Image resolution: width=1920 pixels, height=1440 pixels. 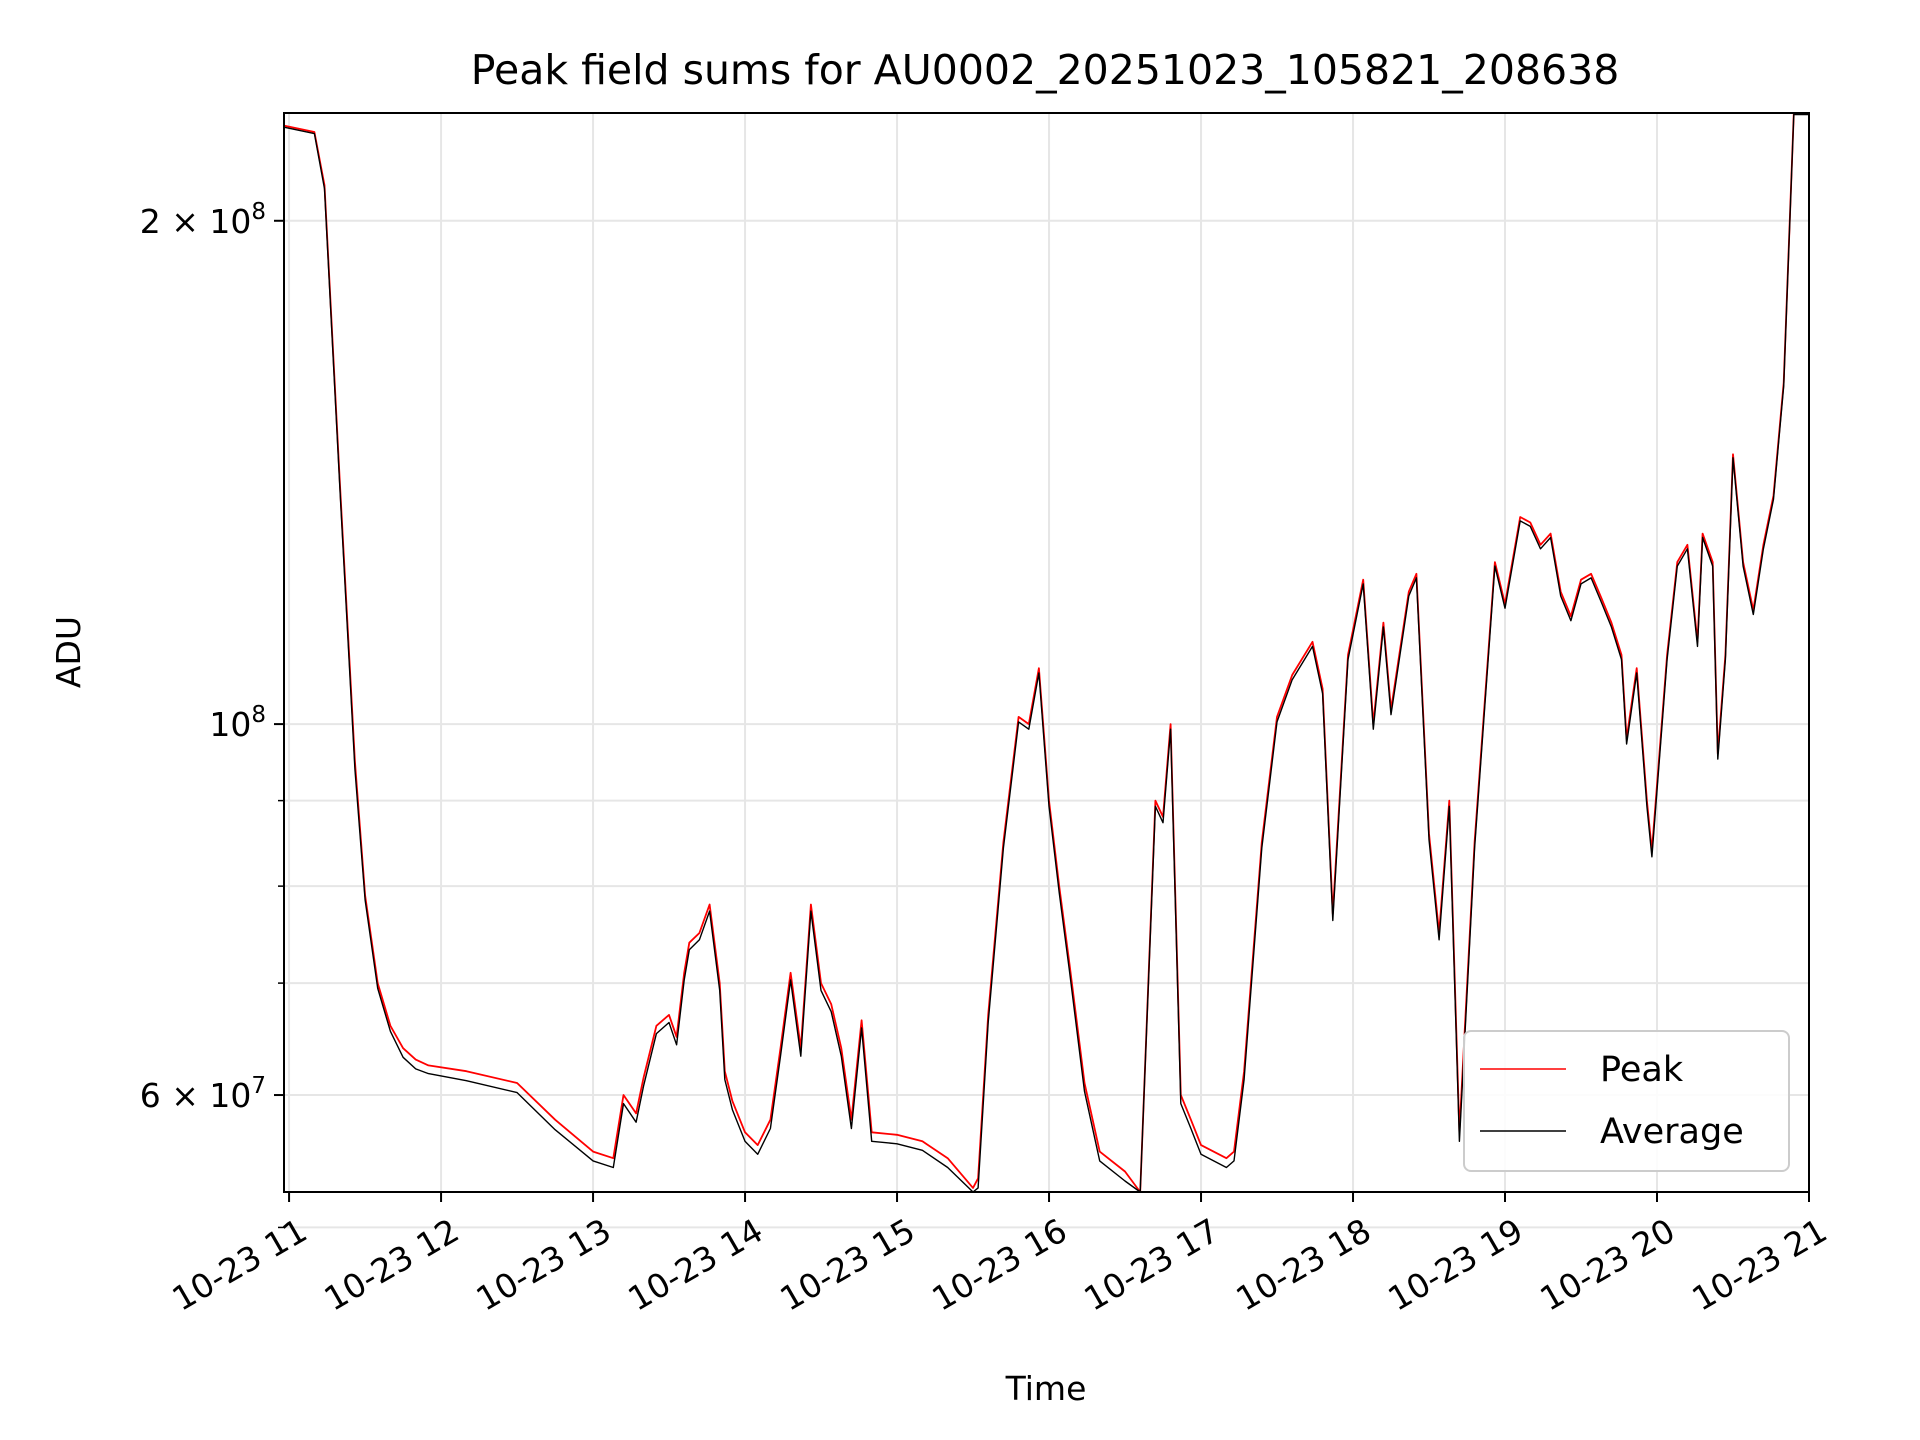 I want to click on legend-box, so click(x=1626, y=1101).